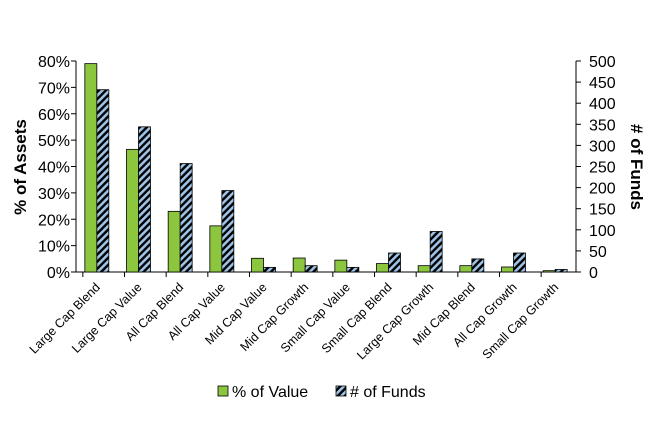 The width and height of the screenshot is (647, 424). What do you see at coordinates (388, 392) in the screenshot?
I see `legend-label-funds: # of Funds` at bounding box center [388, 392].